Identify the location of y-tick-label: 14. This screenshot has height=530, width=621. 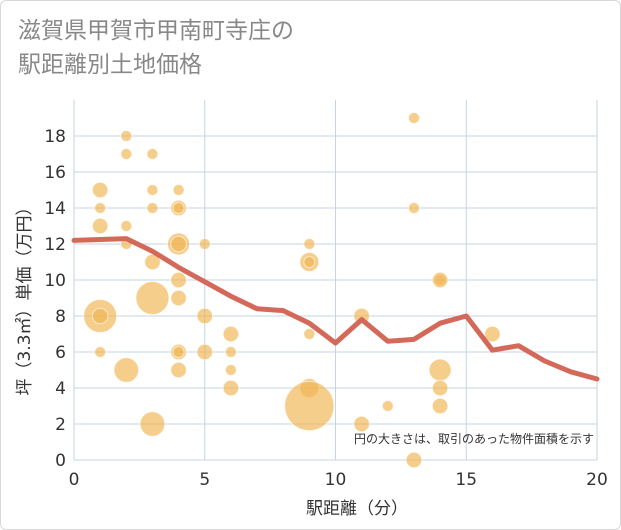
(55, 209).